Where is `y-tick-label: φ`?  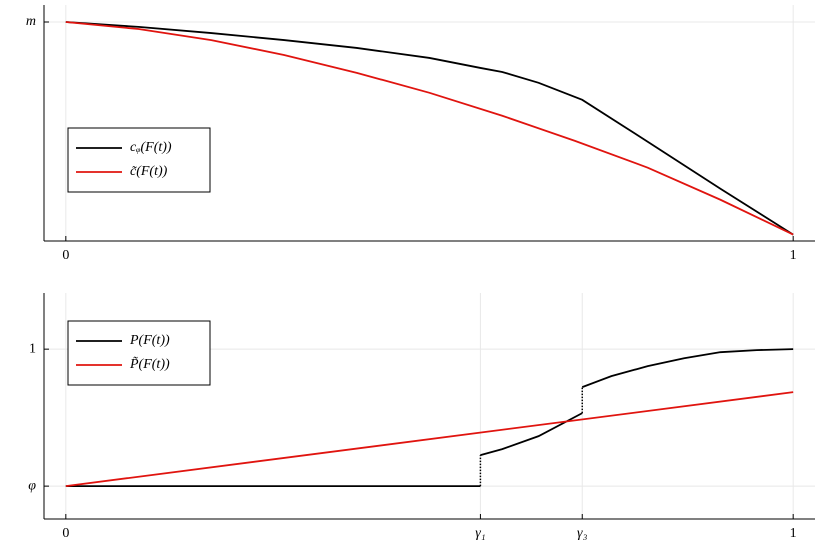
y-tick-label: φ is located at coordinates (32, 485).